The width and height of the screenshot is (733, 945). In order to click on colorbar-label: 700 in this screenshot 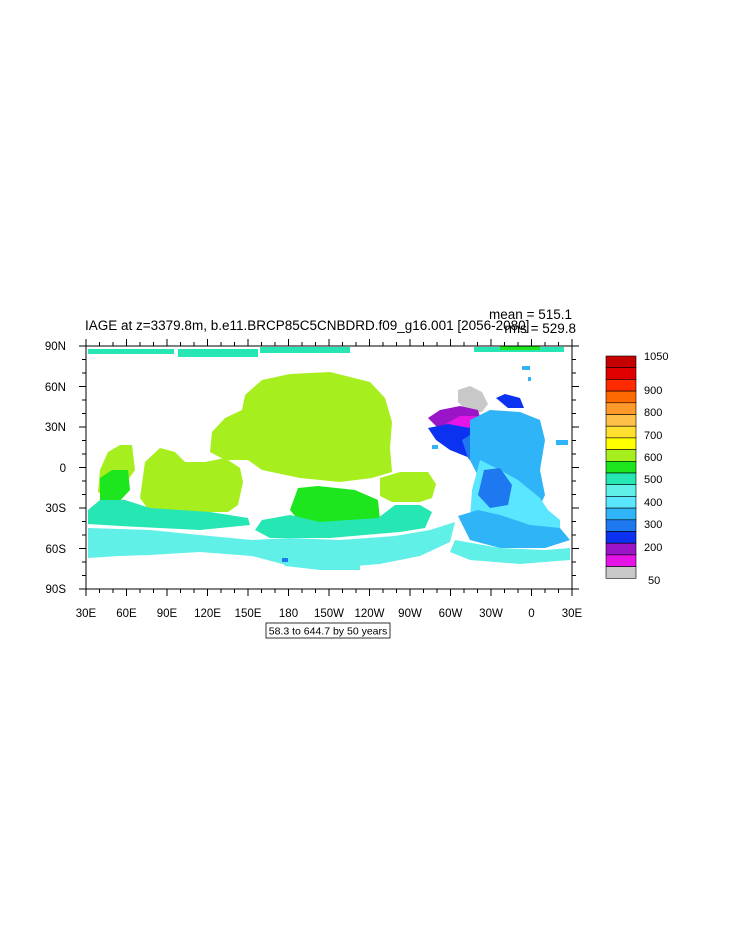, I will do `click(653, 436)`.